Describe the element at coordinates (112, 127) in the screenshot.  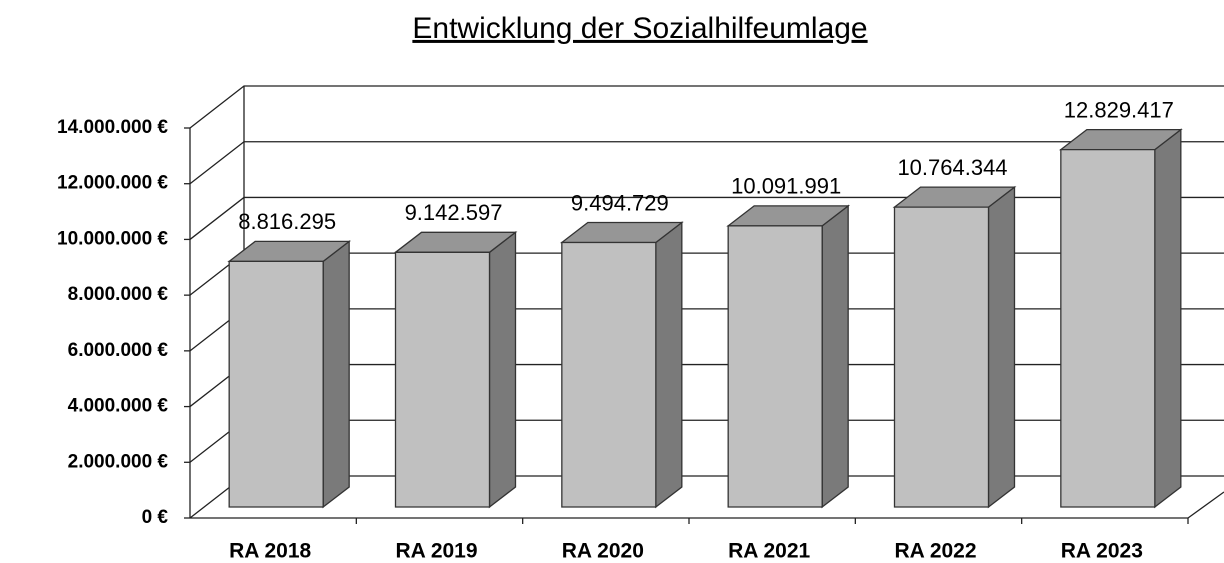
I see `y-tick-label: 14.000.000 €` at that location.